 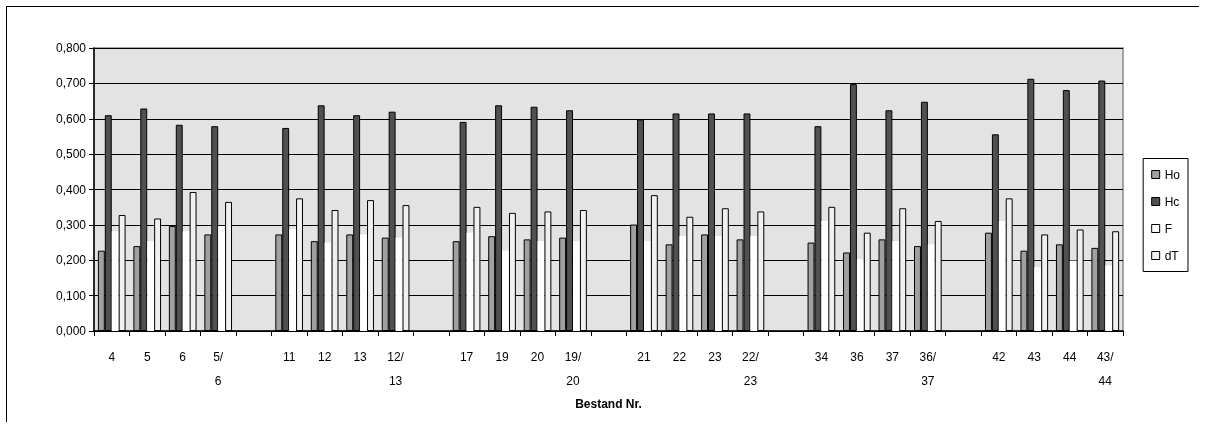 I want to click on y-tick-label: 0,600, so click(x=71, y=118).